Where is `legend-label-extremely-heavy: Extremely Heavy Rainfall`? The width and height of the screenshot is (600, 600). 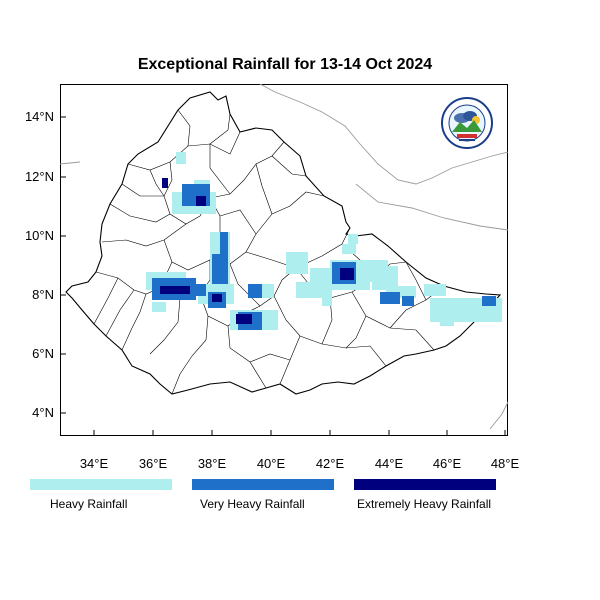 legend-label-extremely-heavy: Extremely Heavy Rainfall is located at coordinates (424, 504).